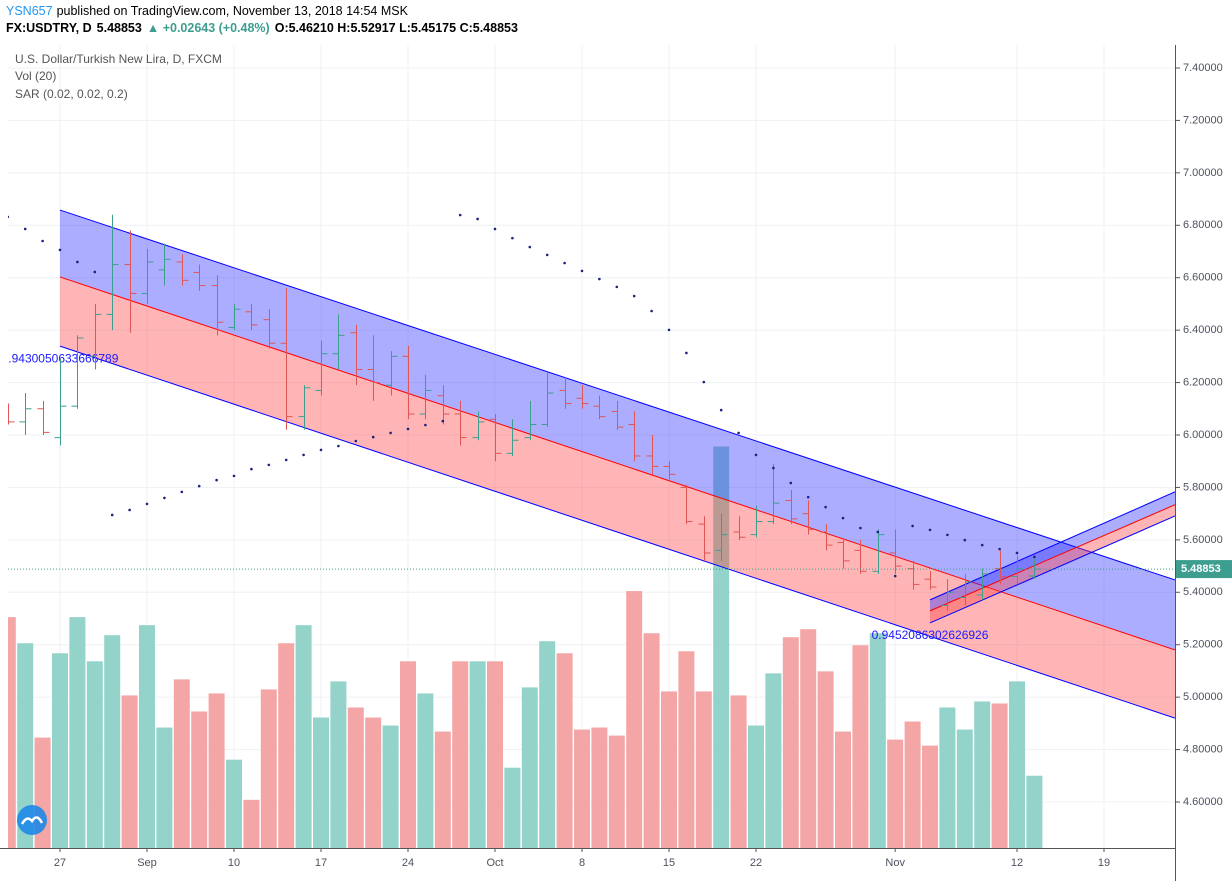 The image size is (1232, 881). I want to click on x-tick-label: 12, so click(1017, 863).